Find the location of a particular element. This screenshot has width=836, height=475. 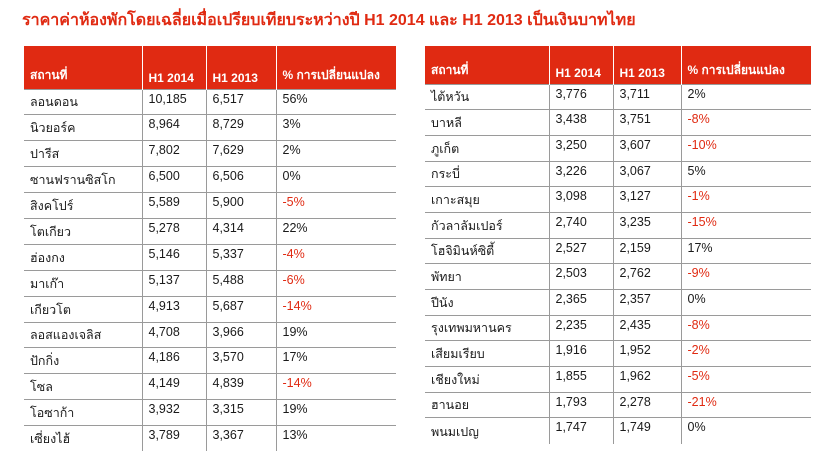

table-row: นิวยอร์ค 8,964 8,729 3% is located at coordinates (210, 127).